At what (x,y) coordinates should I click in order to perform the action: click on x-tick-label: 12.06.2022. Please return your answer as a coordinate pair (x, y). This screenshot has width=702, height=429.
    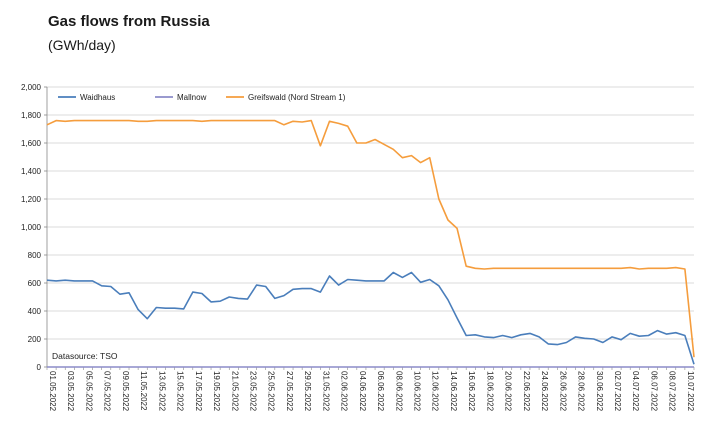
    Looking at the image, I should click on (435, 391).